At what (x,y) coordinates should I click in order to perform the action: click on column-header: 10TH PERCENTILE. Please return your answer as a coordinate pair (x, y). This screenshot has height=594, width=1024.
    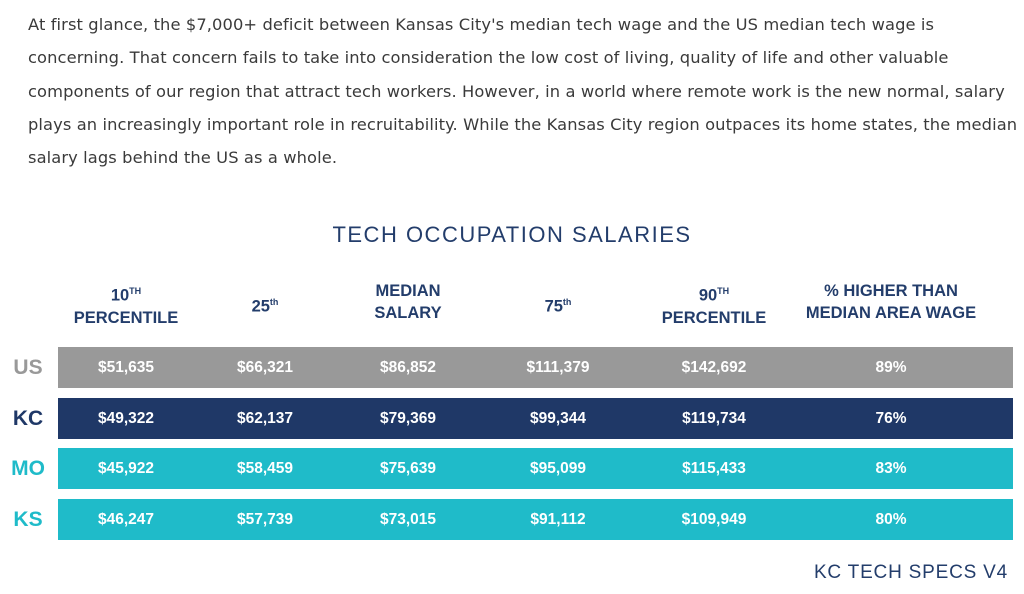
    Looking at the image, I should click on (126, 304).